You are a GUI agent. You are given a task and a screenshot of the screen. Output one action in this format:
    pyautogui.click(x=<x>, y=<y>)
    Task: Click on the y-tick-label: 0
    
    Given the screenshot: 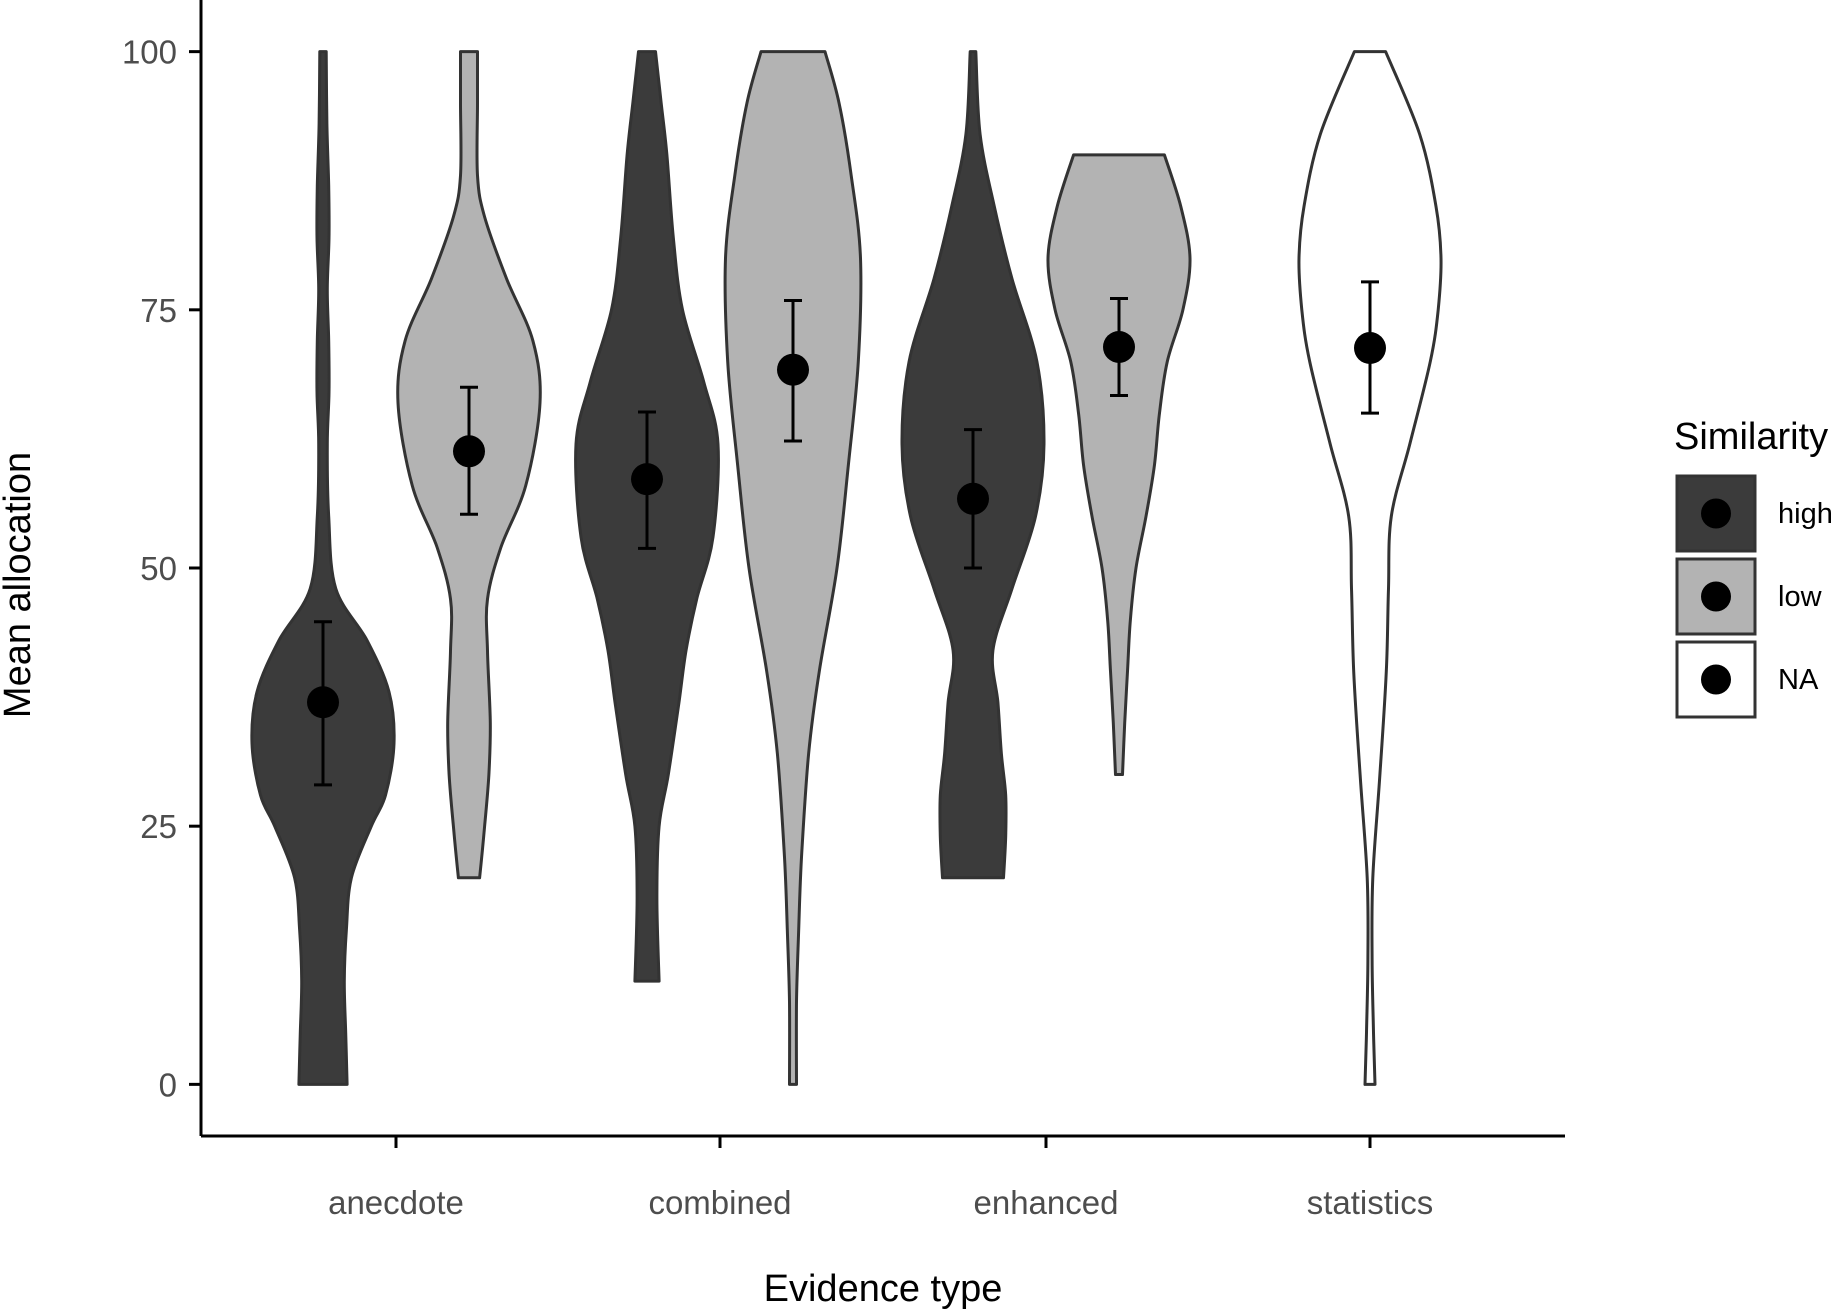 What is the action you would take?
    pyautogui.click(x=168, y=1084)
    